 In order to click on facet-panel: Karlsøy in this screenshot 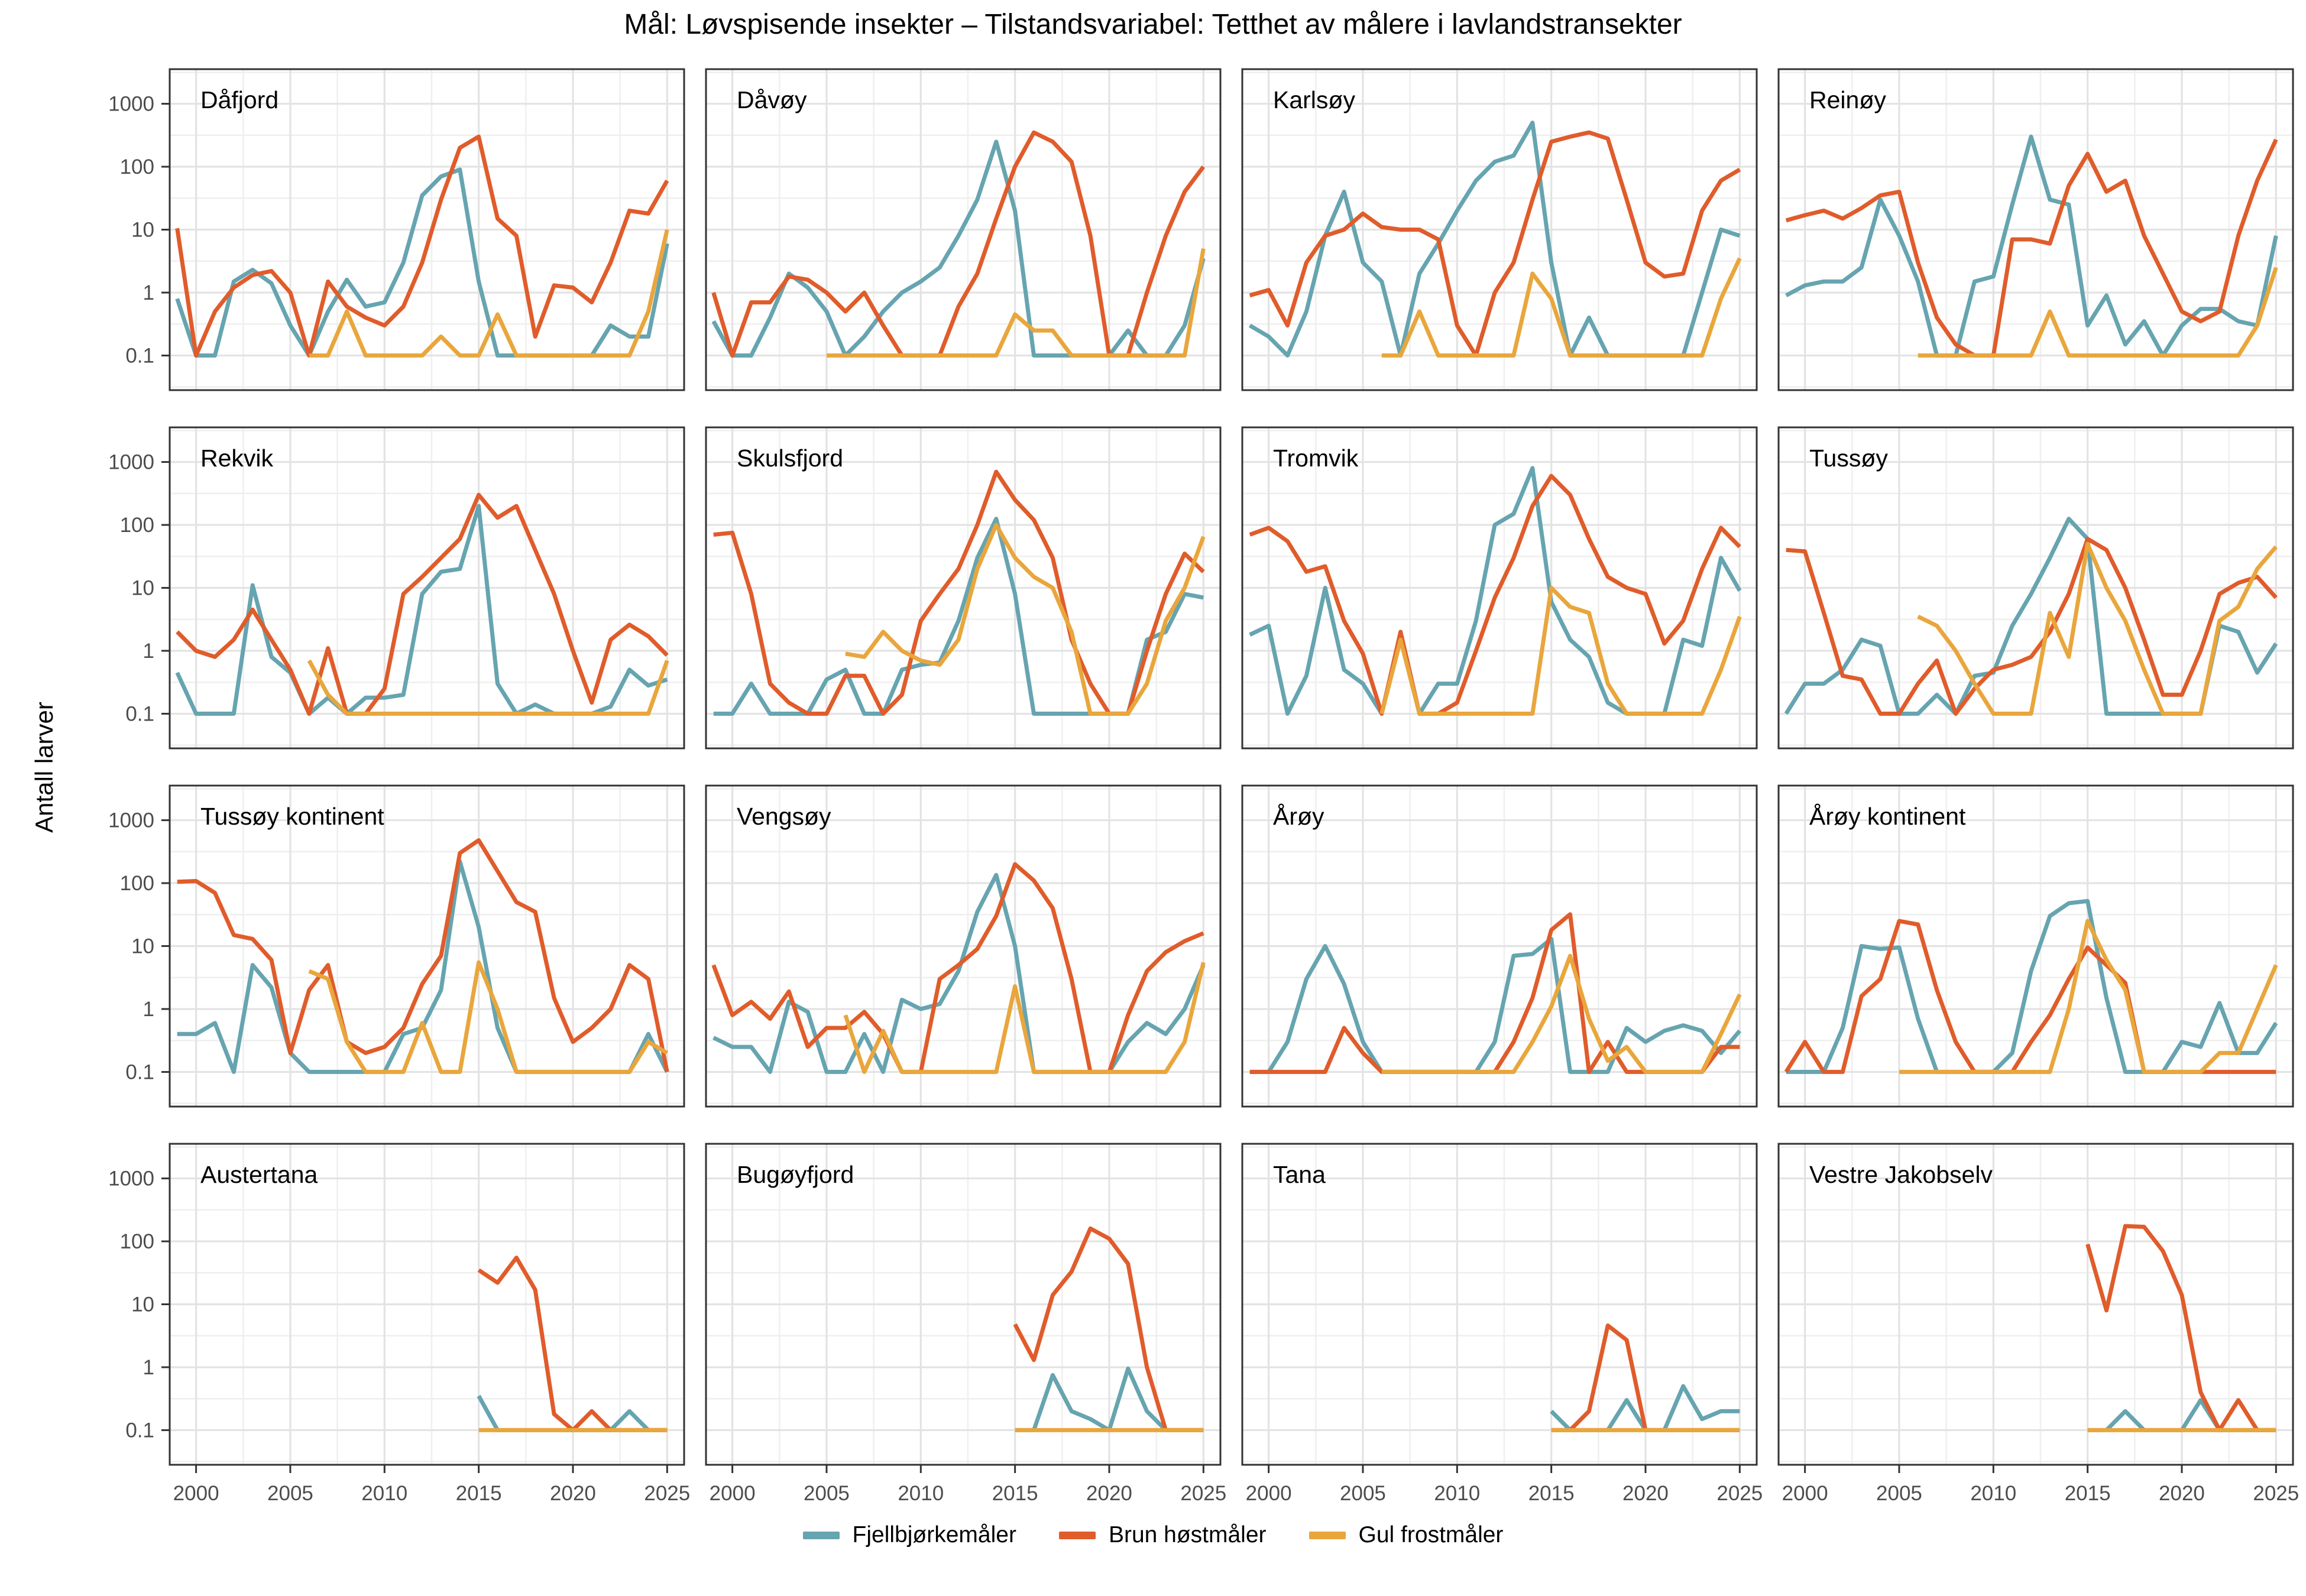, I will do `click(1499, 229)`.